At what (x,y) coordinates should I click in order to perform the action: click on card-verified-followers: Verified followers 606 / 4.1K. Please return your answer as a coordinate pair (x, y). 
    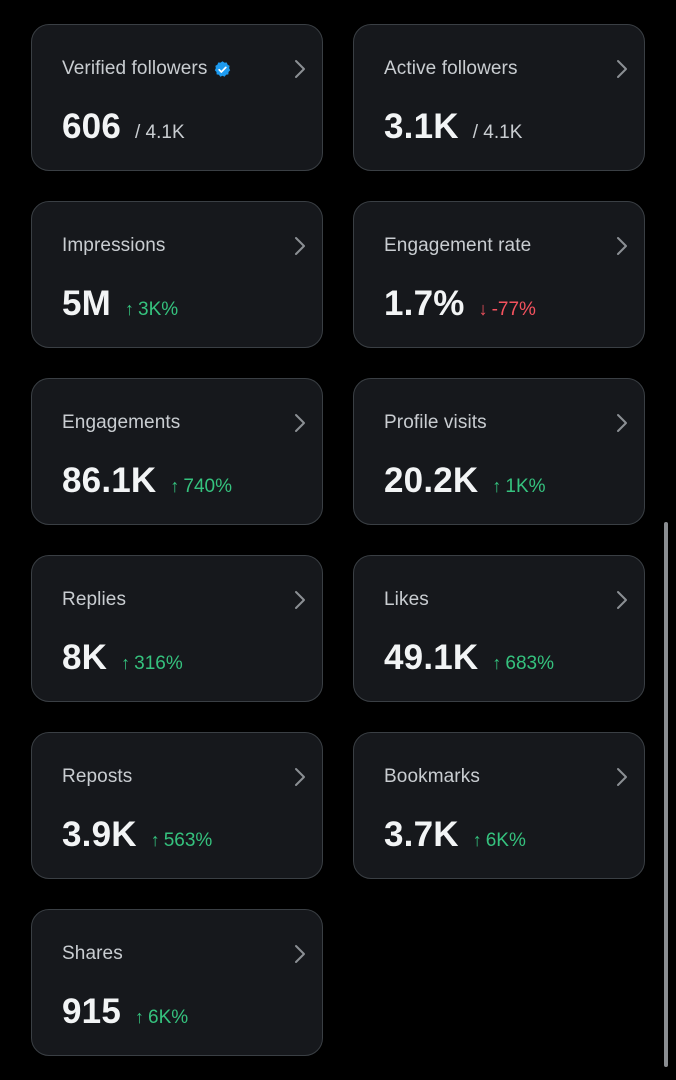
    Looking at the image, I should click on (177, 97).